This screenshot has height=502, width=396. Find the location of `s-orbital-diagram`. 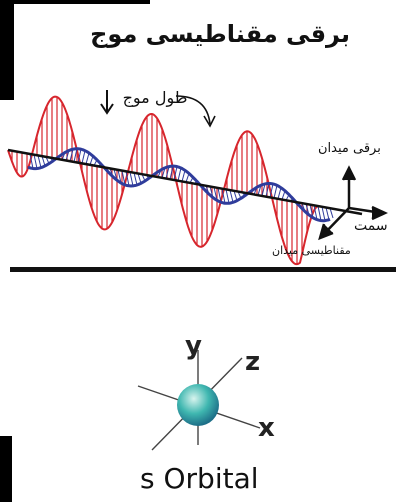

s-orbital-diagram is located at coordinates (199, 400).